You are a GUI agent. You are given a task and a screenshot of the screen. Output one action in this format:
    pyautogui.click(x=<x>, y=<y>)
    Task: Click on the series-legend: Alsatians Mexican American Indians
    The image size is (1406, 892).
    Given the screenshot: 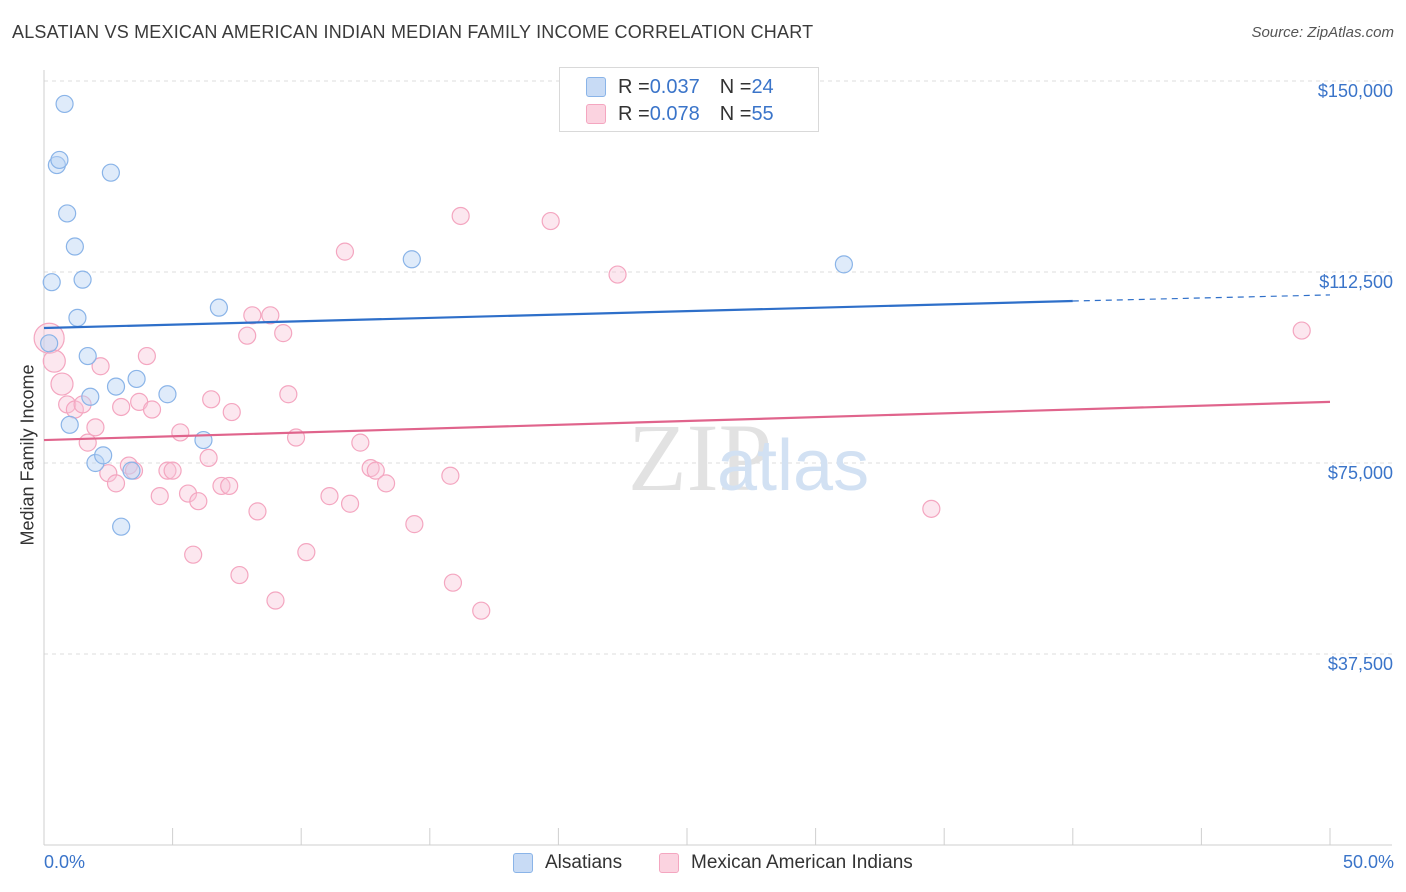 What is the action you would take?
    pyautogui.click(x=703, y=864)
    